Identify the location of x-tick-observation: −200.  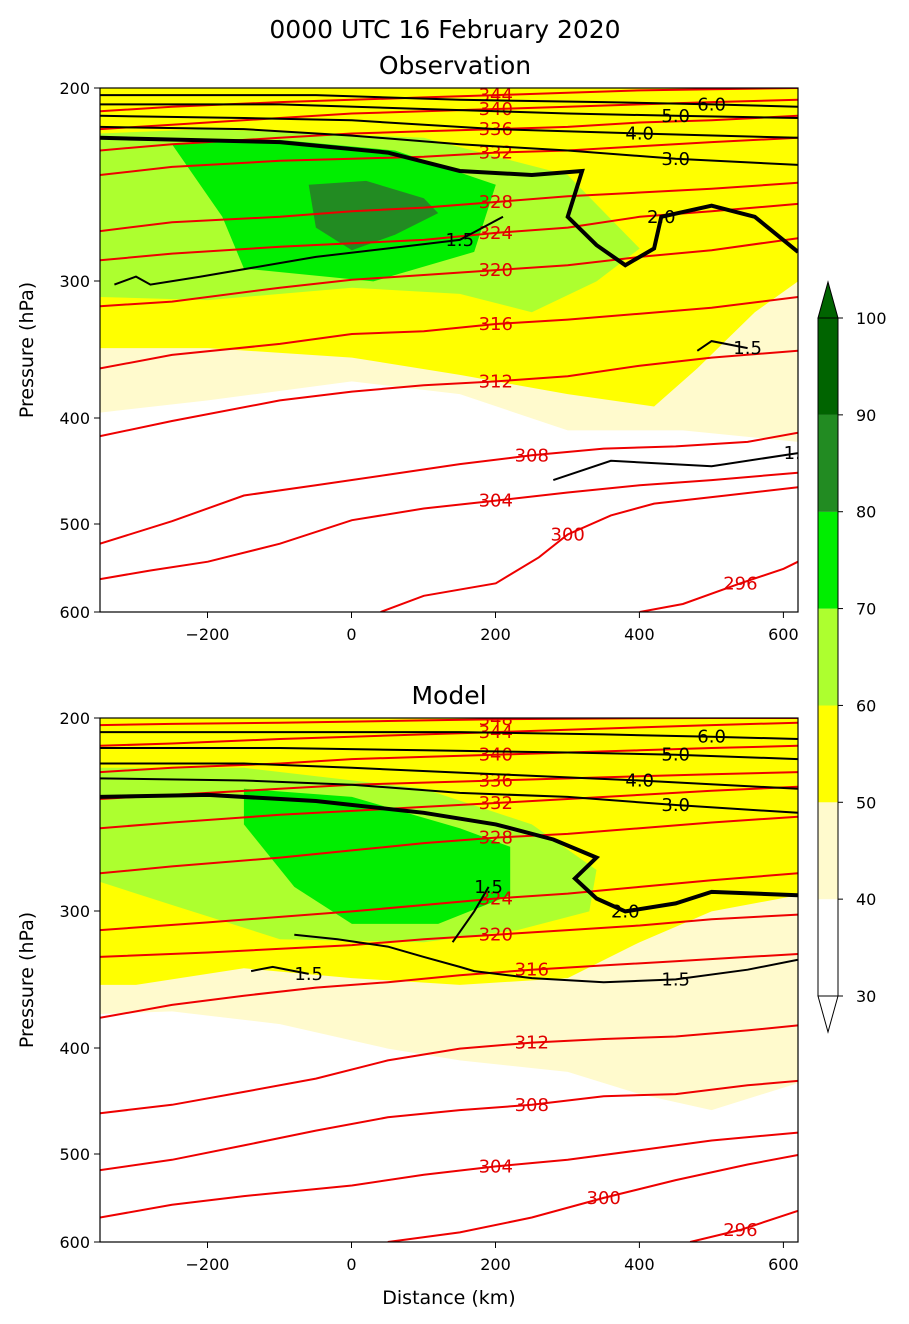
(208, 628).